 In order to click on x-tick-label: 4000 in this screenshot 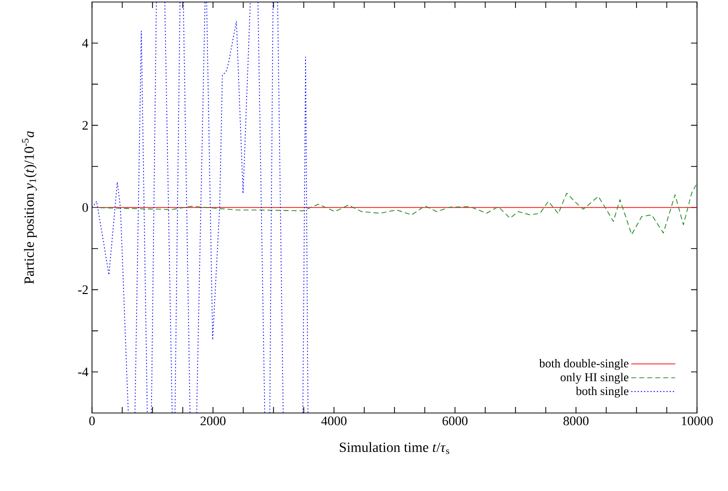, I will do `click(334, 421)`.